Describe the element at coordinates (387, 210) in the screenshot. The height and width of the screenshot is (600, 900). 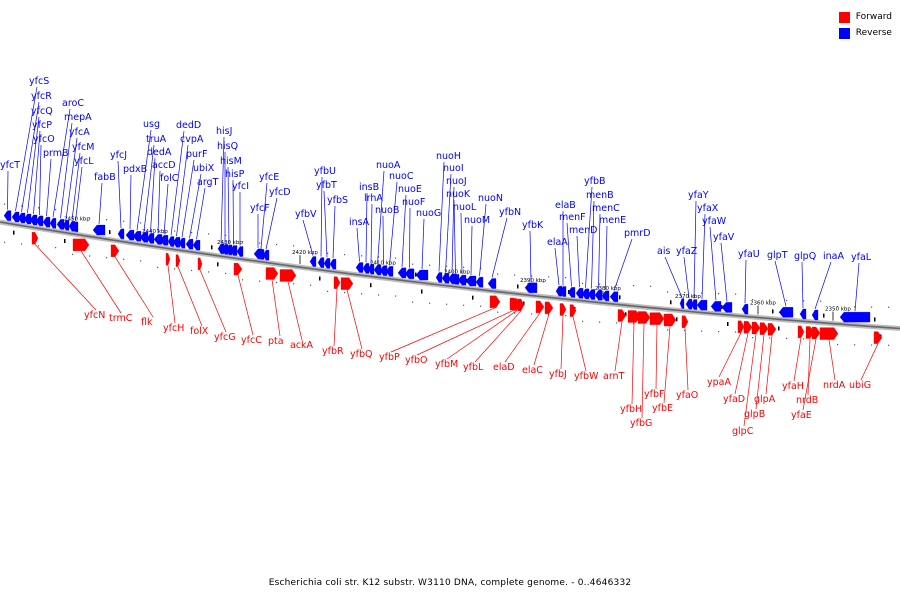
I see `reverse-gene-label: nuoB` at that location.